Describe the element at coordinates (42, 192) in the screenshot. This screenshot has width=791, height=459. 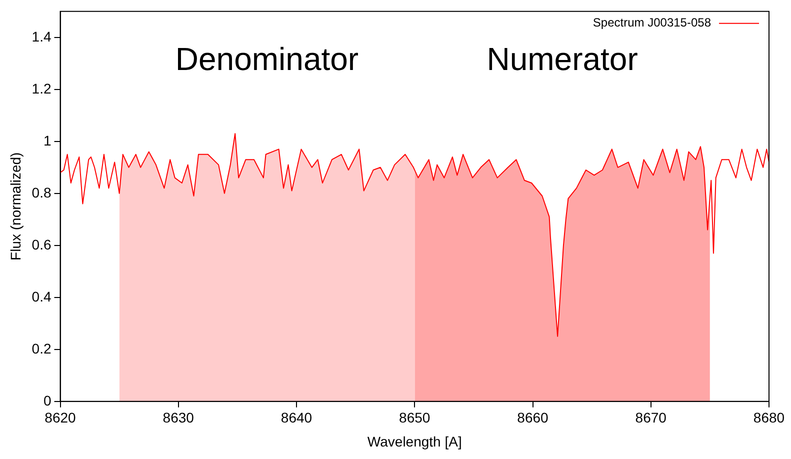
I see `y-tick-label: 0.8` at that location.